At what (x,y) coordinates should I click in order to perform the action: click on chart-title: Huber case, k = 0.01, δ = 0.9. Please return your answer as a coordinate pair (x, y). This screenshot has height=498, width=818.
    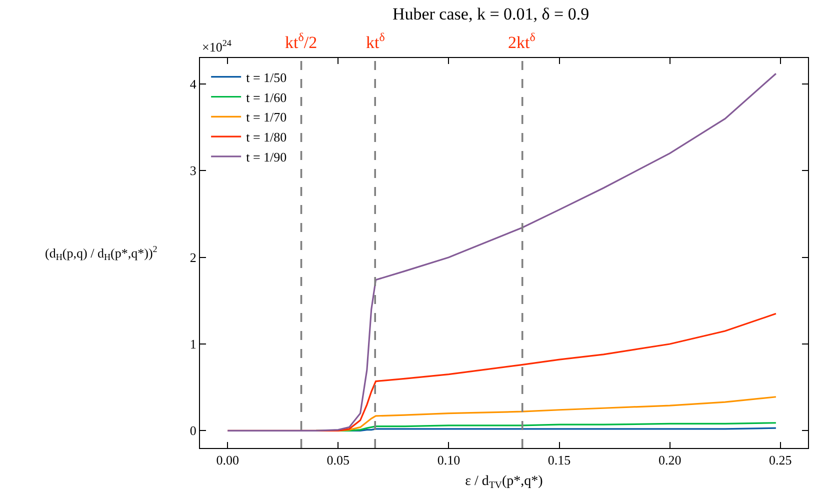
    Looking at the image, I should click on (491, 14).